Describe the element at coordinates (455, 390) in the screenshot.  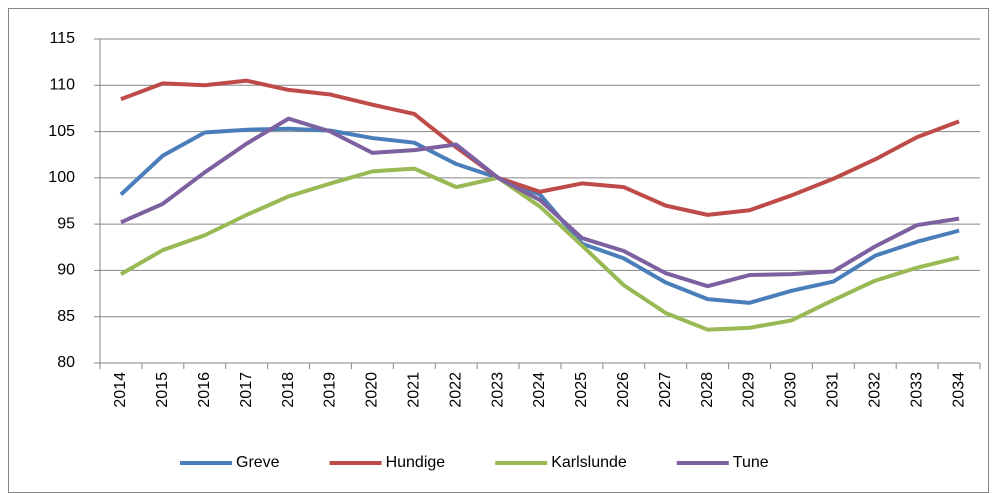
I see `x-tick-label: 2022` at that location.